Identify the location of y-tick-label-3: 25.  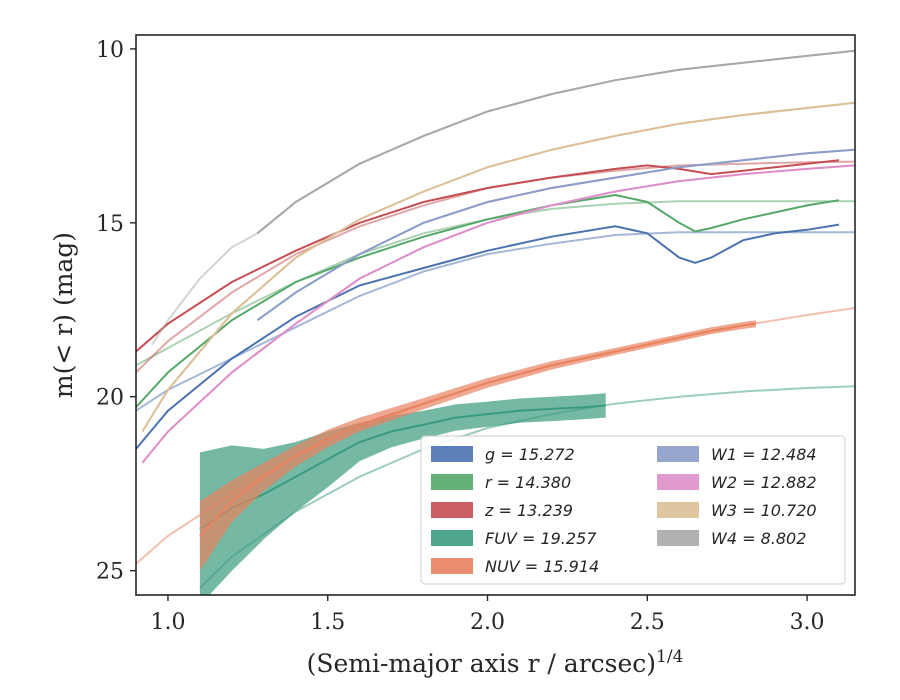
(110, 572).